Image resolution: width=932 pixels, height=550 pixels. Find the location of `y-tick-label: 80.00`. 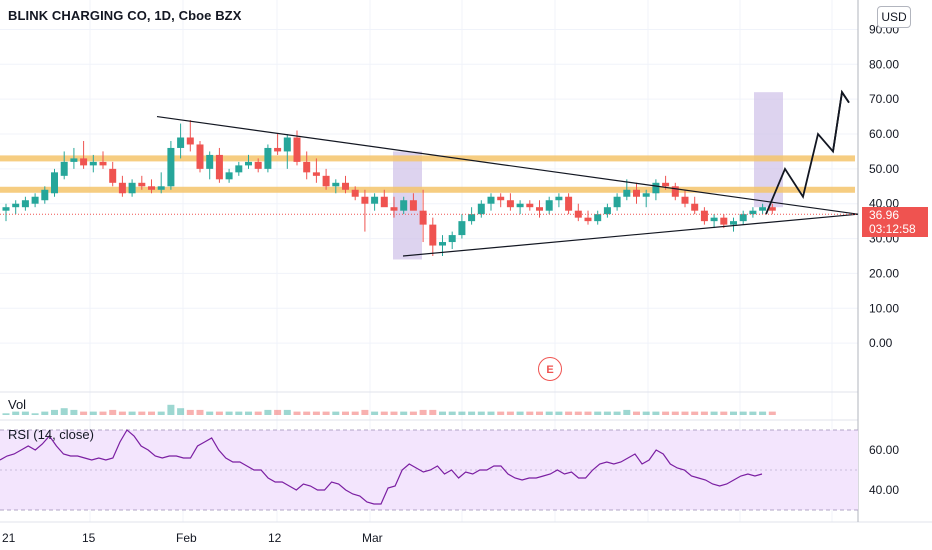

y-tick-label: 80.00 is located at coordinates (884, 64).